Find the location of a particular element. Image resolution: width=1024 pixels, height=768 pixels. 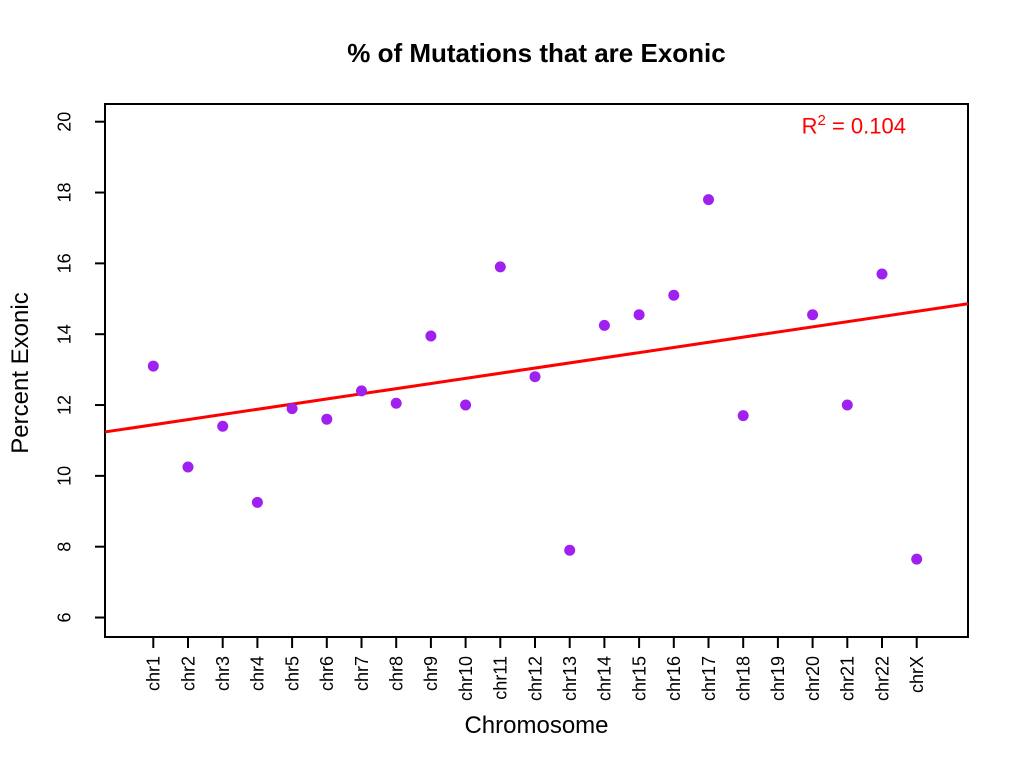

y-tick-label-8: 8 is located at coordinates (64, 547).